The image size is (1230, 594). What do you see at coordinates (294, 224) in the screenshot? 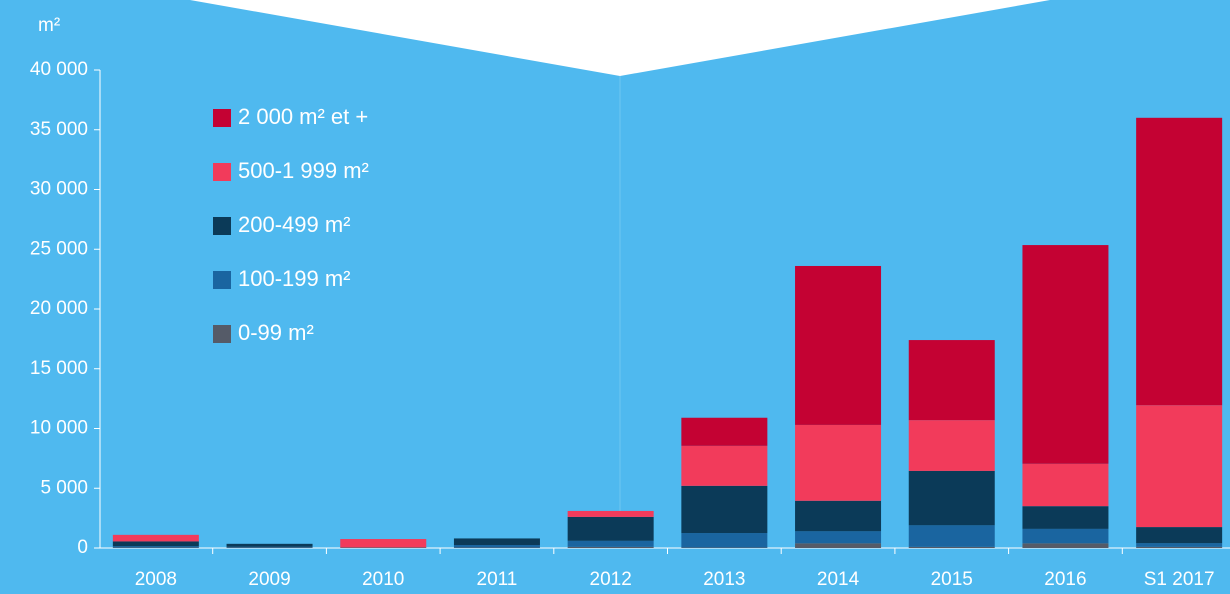
I see `legend-label: 200-499 m²` at bounding box center [294, 224].